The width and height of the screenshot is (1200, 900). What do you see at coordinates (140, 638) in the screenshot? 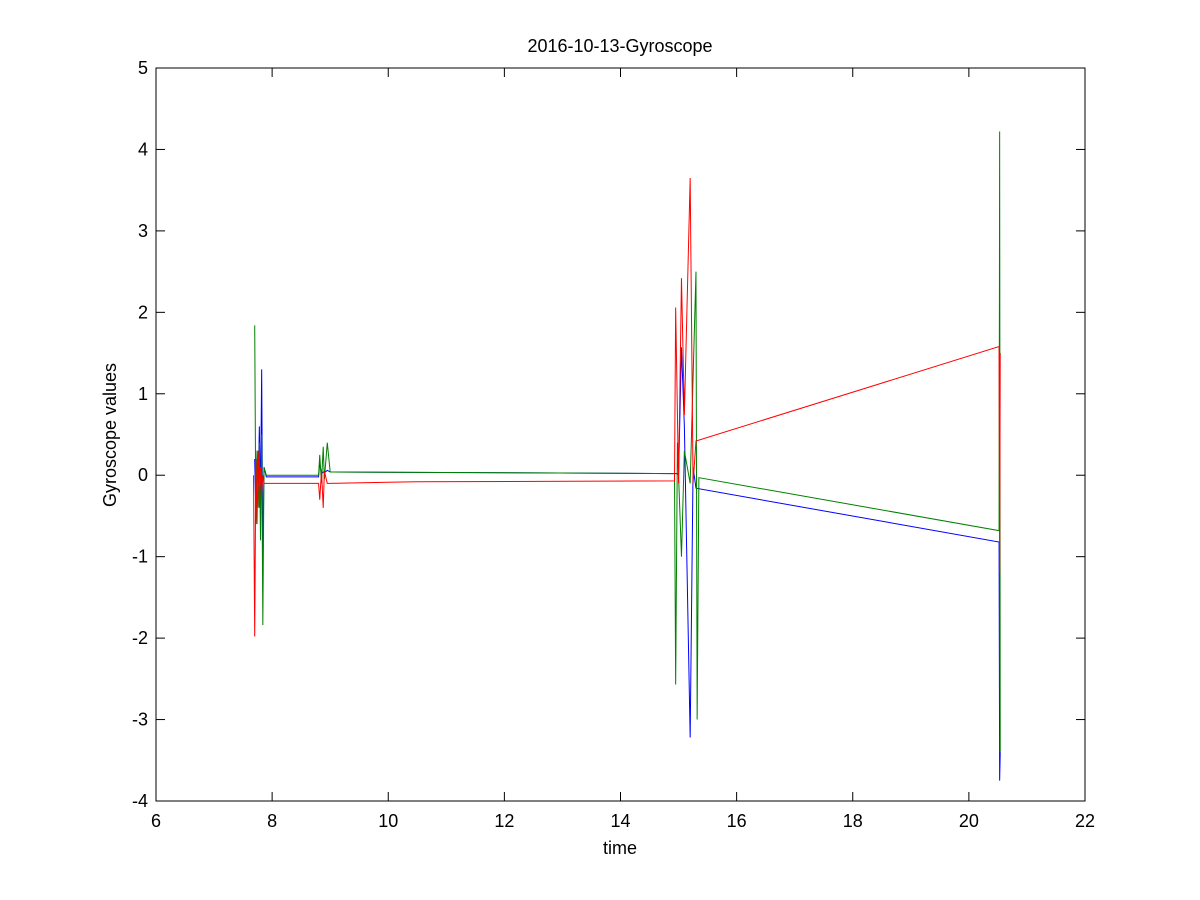
I see `y-tick-label: -2` at bounding box center [140, 638].